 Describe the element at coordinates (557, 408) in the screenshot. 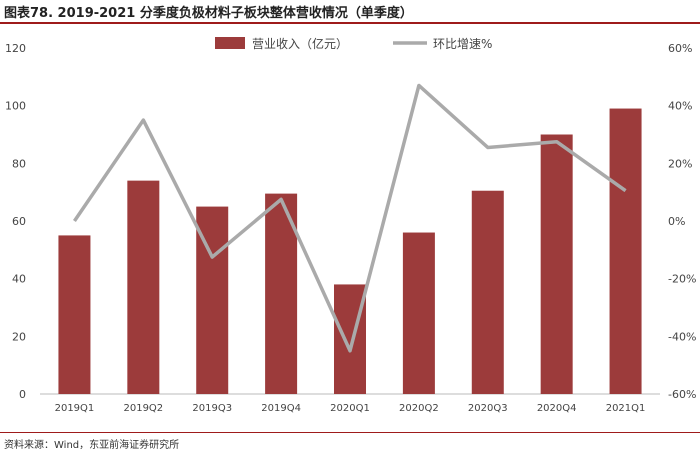

I see `x-tick-label: 2020Q4` at that location.